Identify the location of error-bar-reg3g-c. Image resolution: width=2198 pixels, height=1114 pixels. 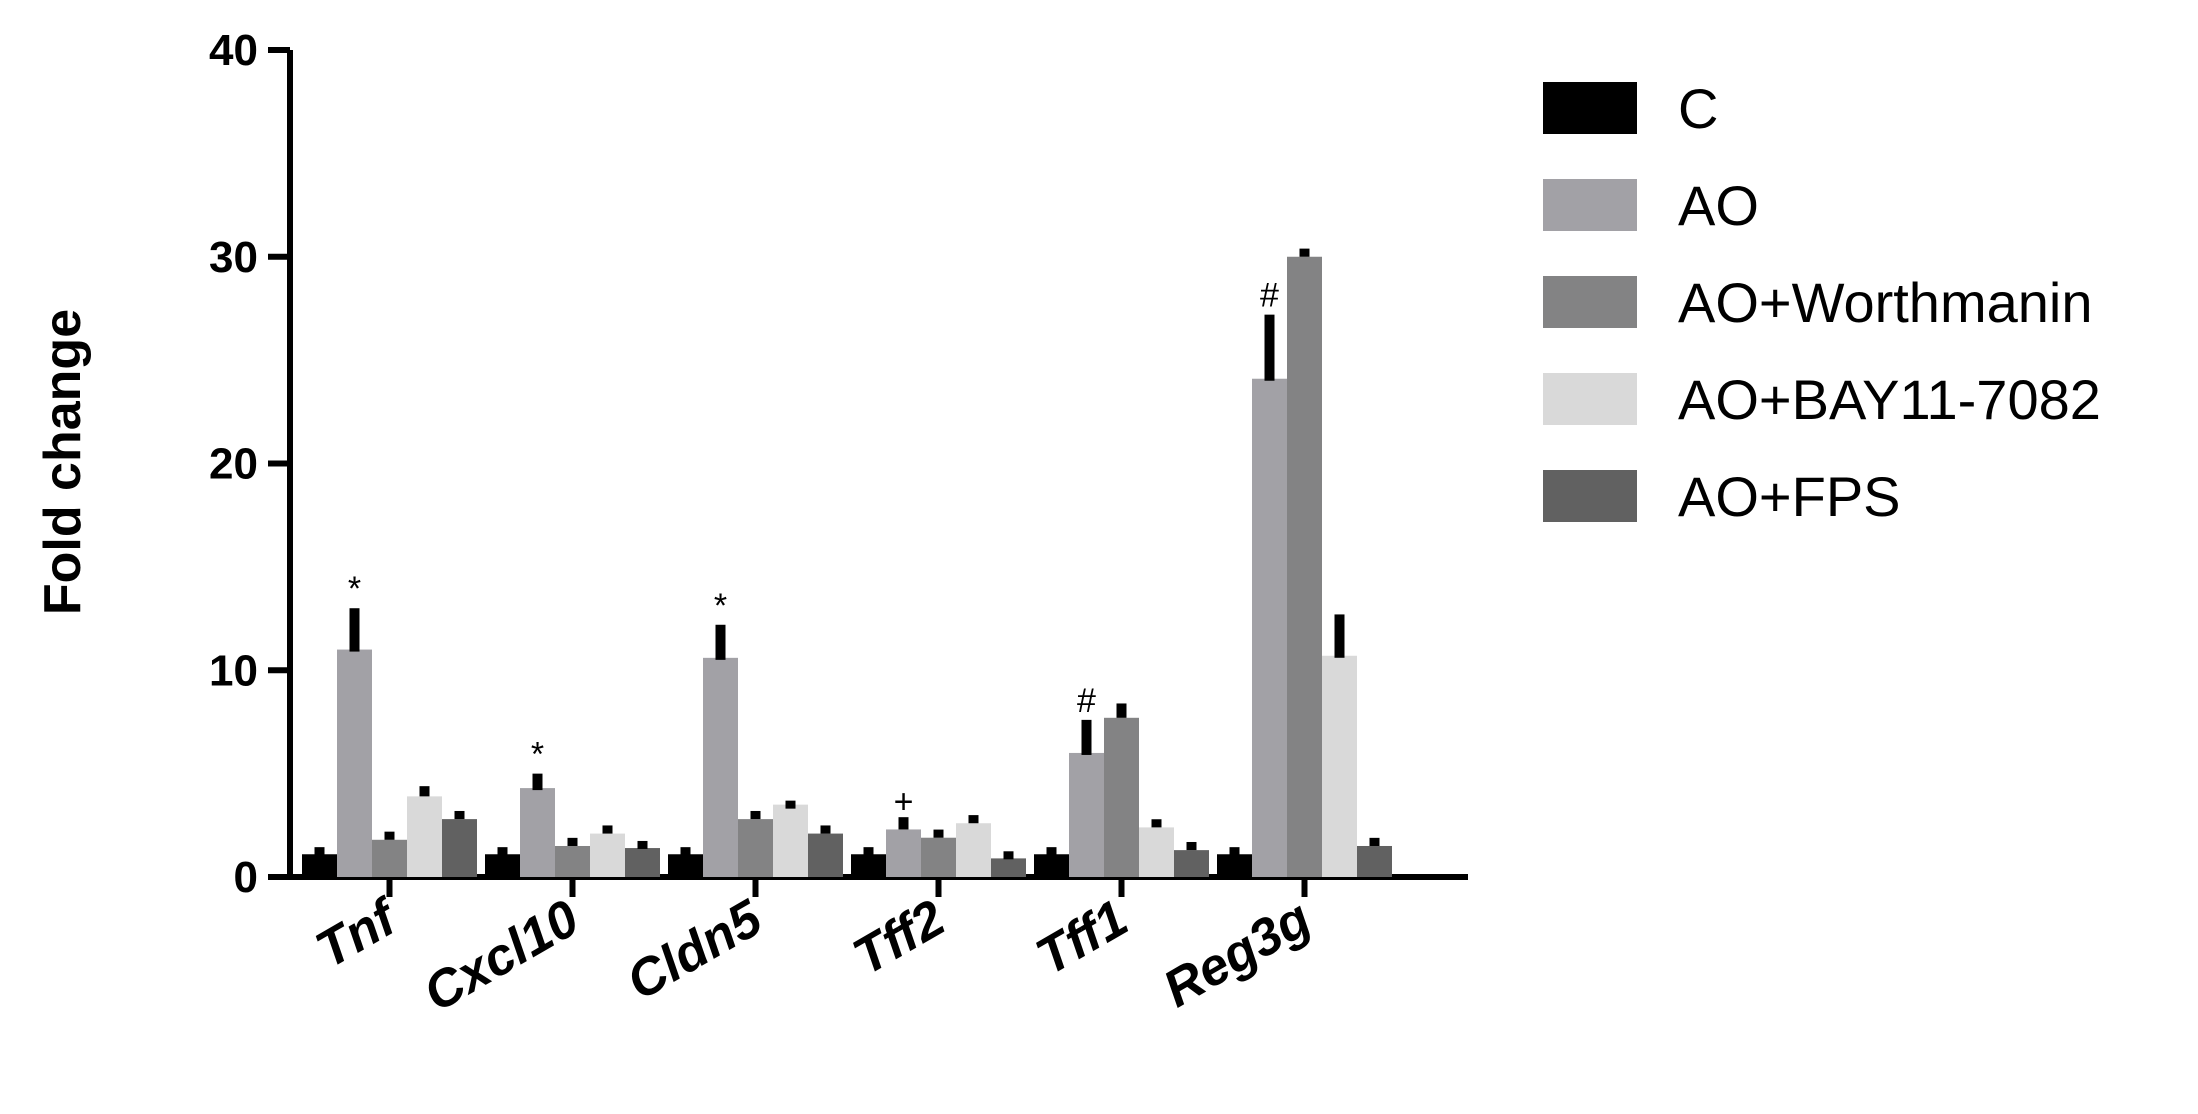
(1234, 851).